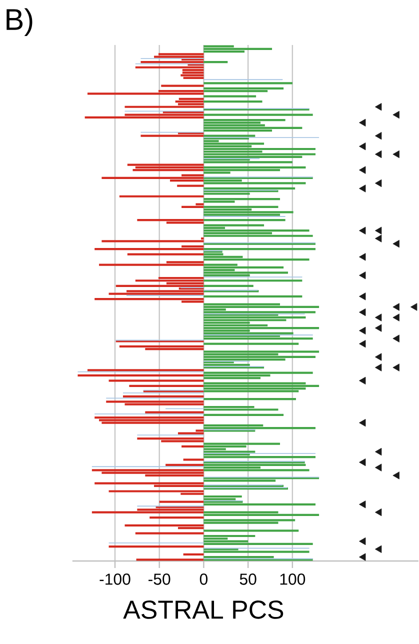 Image resolution: width=419 pixels, height=644 pixels. What do you see at coordinates (19, 22) in the screenshot?
I see `chart-title: B)` at bounding box center [19, 22].